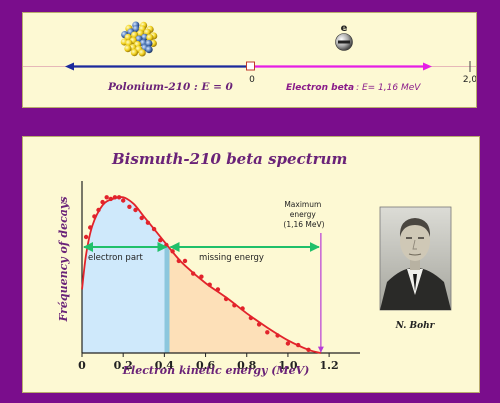 Image resolution: width=500 pixels, height=403 pixels. I want to click on x-tick-label: 0.4, so click(164, 365).